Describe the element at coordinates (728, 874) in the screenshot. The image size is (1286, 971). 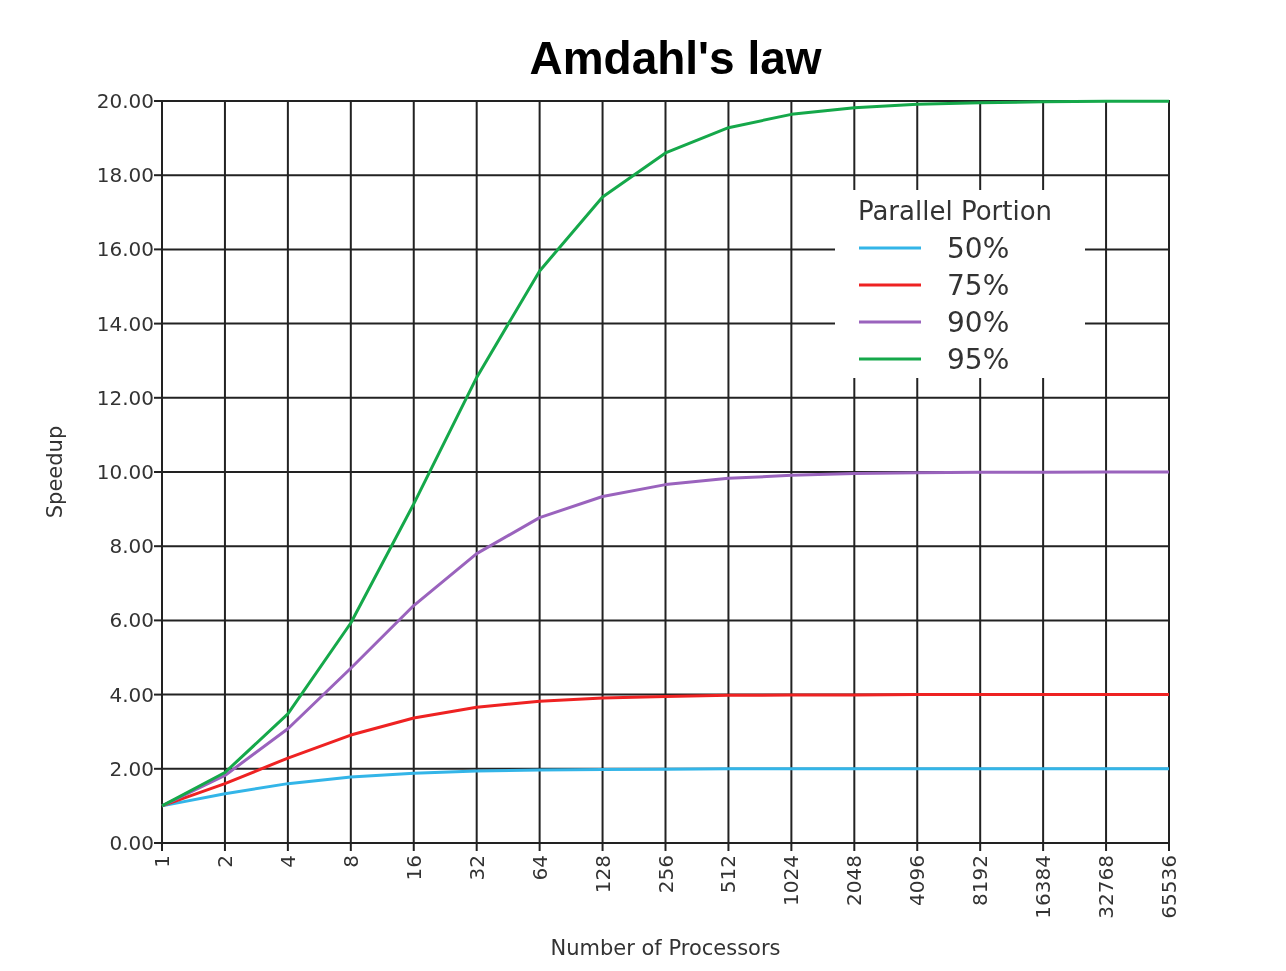
I see `x-tick-label: 512` at that location.